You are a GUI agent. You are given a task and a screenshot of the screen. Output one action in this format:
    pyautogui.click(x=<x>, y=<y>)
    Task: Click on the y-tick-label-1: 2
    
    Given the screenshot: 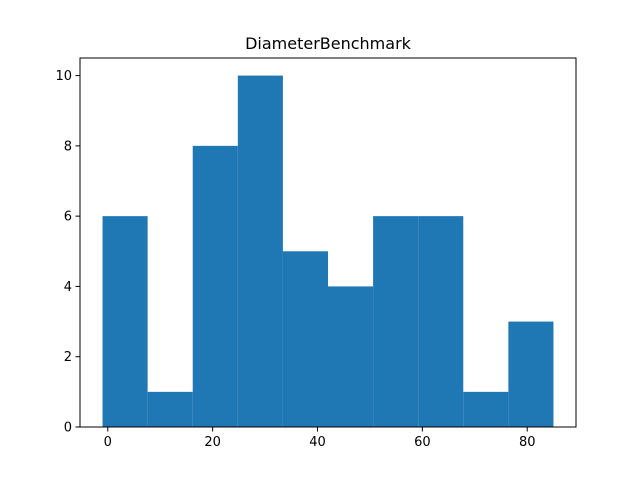 What is the action you would take?
    pyautogui.click(x=68, y=357)
    